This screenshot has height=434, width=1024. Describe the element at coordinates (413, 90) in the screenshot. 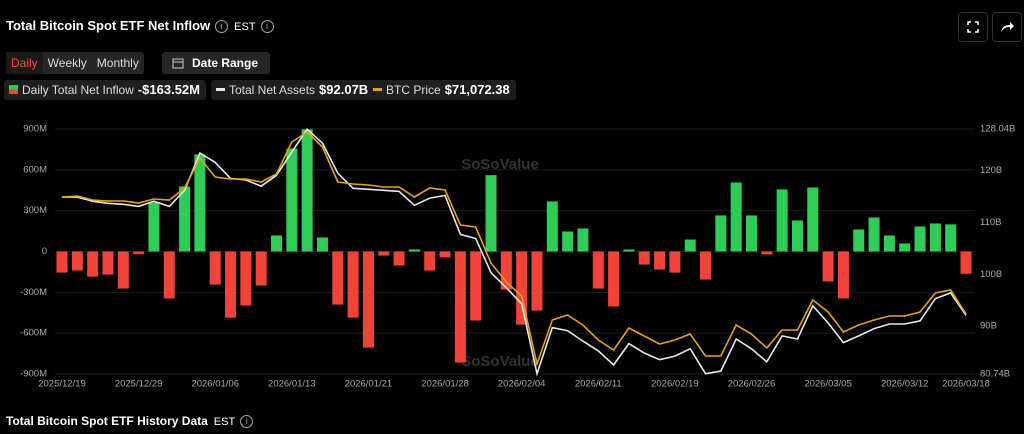

I see `legend-name: BTC Price` at that location.